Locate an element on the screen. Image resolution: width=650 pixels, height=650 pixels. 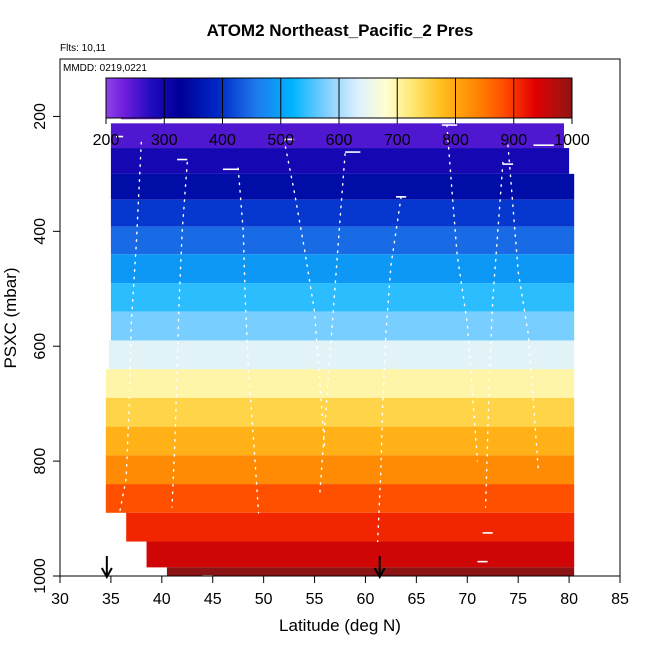
colorbar-tick-label: 900 is located at coordinates (513, 140).